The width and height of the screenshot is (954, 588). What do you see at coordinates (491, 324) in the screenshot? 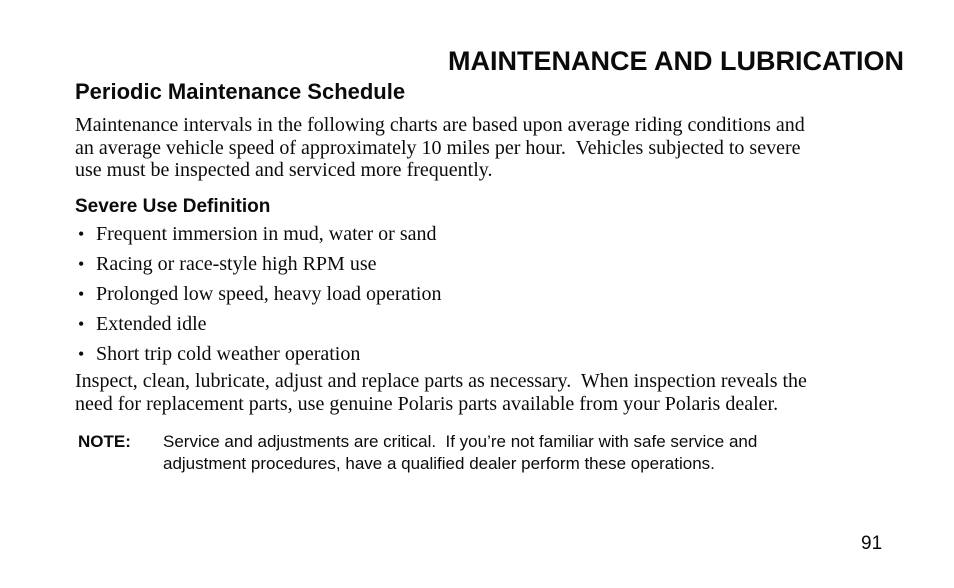
I see `list-item: • Extended idle` at bounding box center [491, 324].